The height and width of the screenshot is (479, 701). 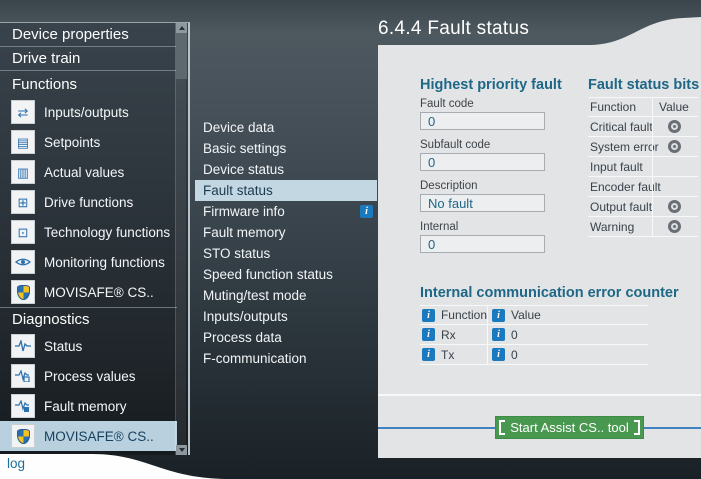 What do you see at coordinates (23, 172) in the screenshot?
I see `actual-values-icon: ▥` at bounding box center [23, 172].